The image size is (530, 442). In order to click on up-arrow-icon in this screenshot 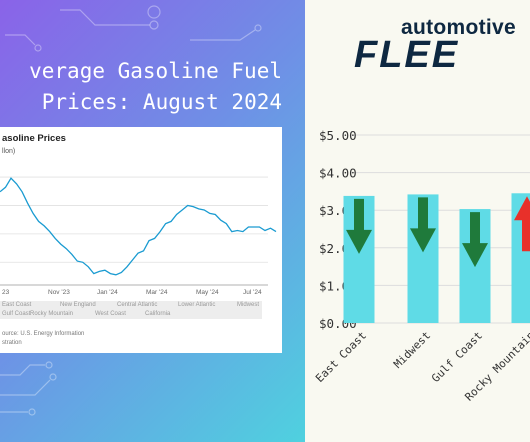, I will do `click(522, 224)`.